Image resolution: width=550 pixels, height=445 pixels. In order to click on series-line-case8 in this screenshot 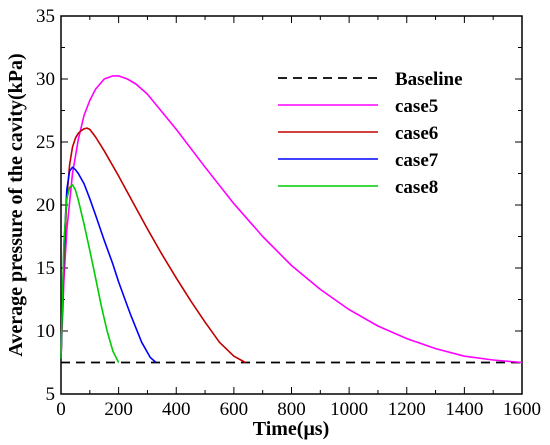, I will do `click(90, 273)`.